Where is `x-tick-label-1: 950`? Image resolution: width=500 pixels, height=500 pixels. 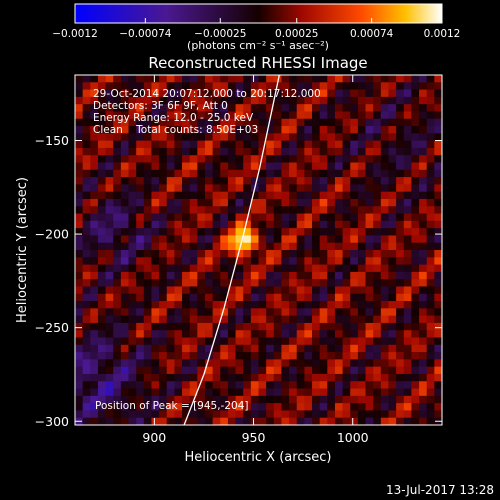
x-tick-label-1: 950 is located at coordinates (254, 437).